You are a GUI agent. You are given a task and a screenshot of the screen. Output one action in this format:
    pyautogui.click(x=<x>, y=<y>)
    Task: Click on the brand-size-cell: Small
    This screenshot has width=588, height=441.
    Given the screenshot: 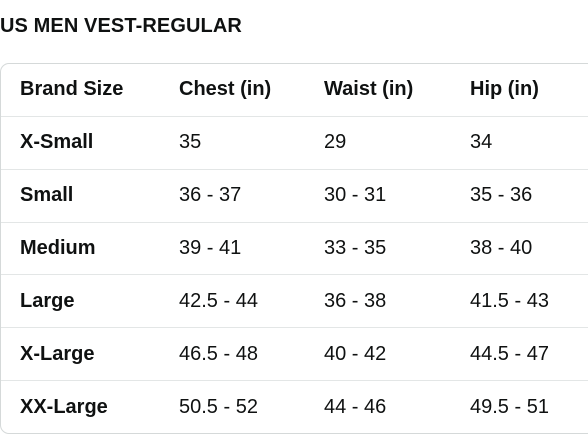 What is the action you would take?
    pyautogui.click(x=47, y=195)
    